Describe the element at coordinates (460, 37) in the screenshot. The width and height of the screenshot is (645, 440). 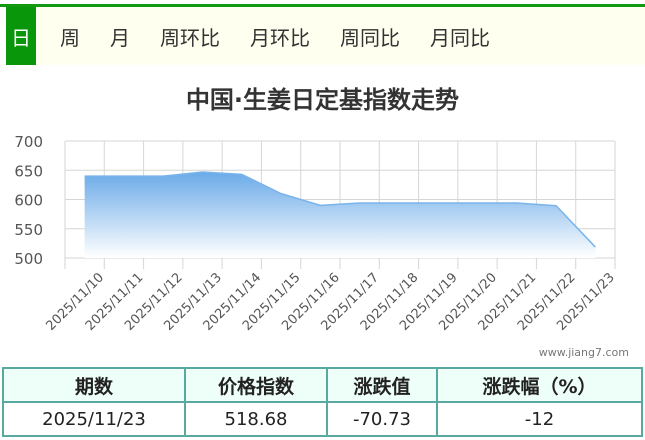
I see `tab-month-yoy: 月同比` at that location.